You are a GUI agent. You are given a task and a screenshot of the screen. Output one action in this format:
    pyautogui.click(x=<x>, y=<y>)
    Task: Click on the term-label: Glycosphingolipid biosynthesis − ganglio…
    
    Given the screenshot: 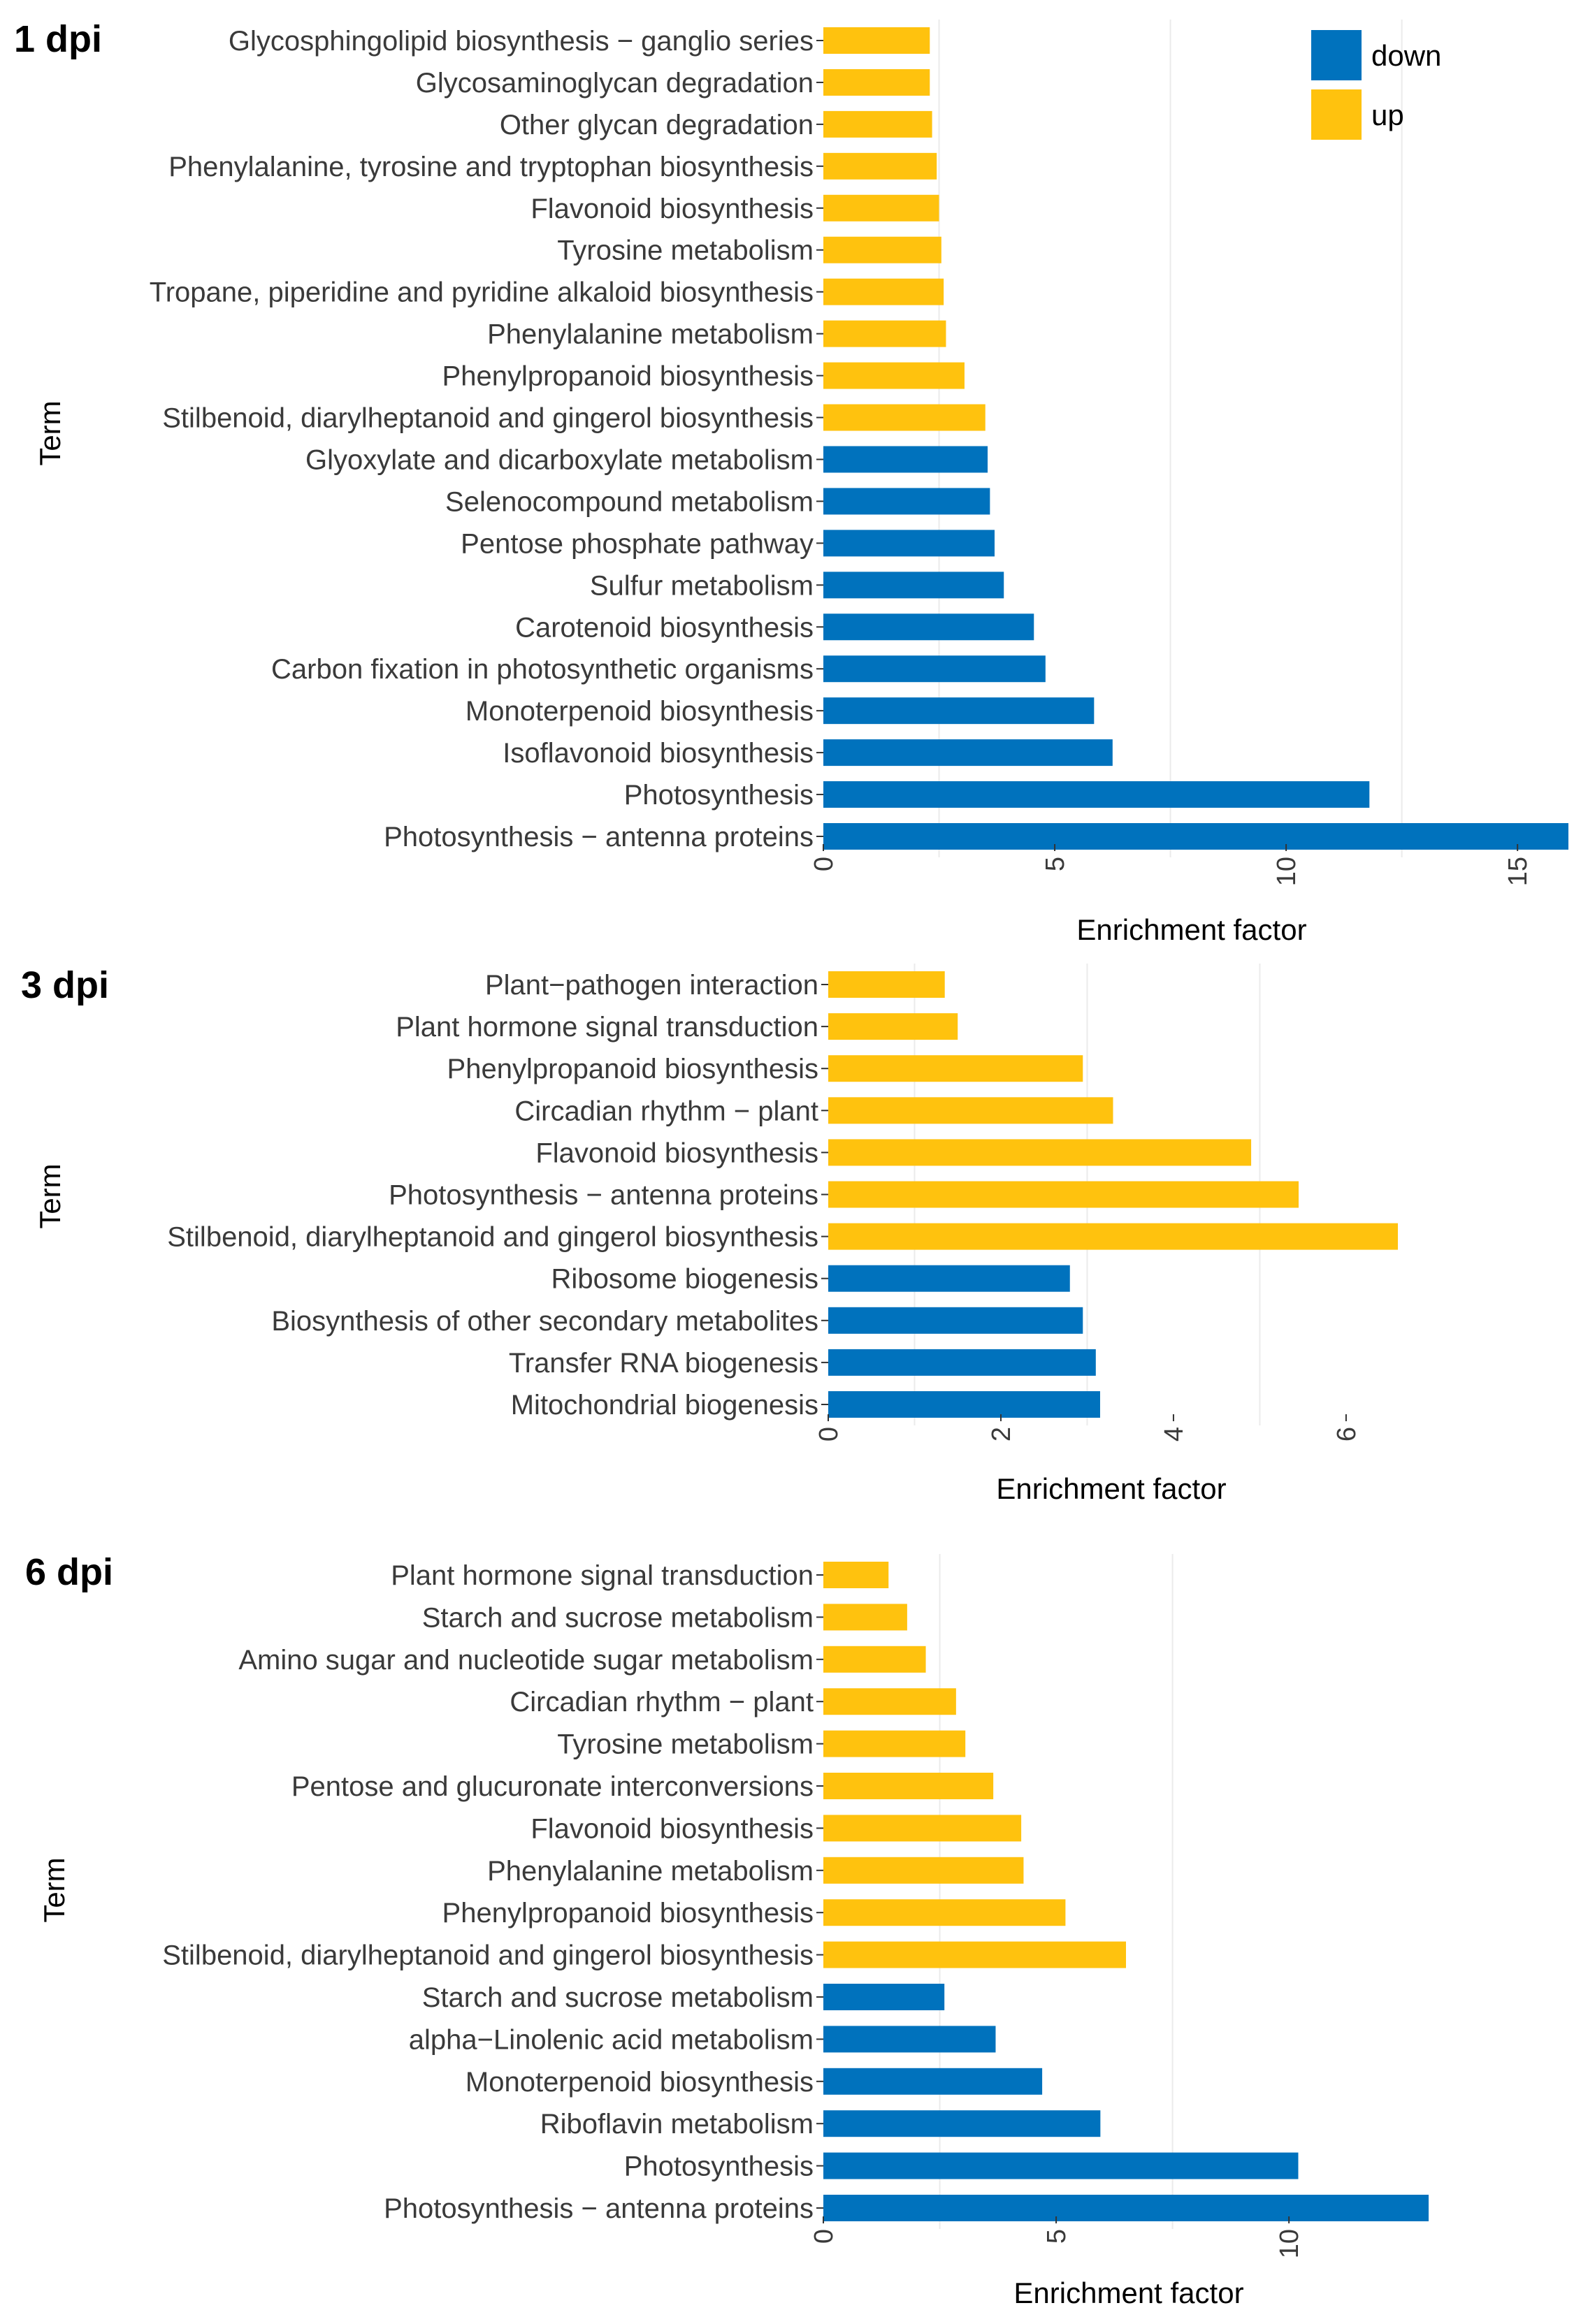 What is the action you would take?
    pyautogui.click(x=521, y=41)
    